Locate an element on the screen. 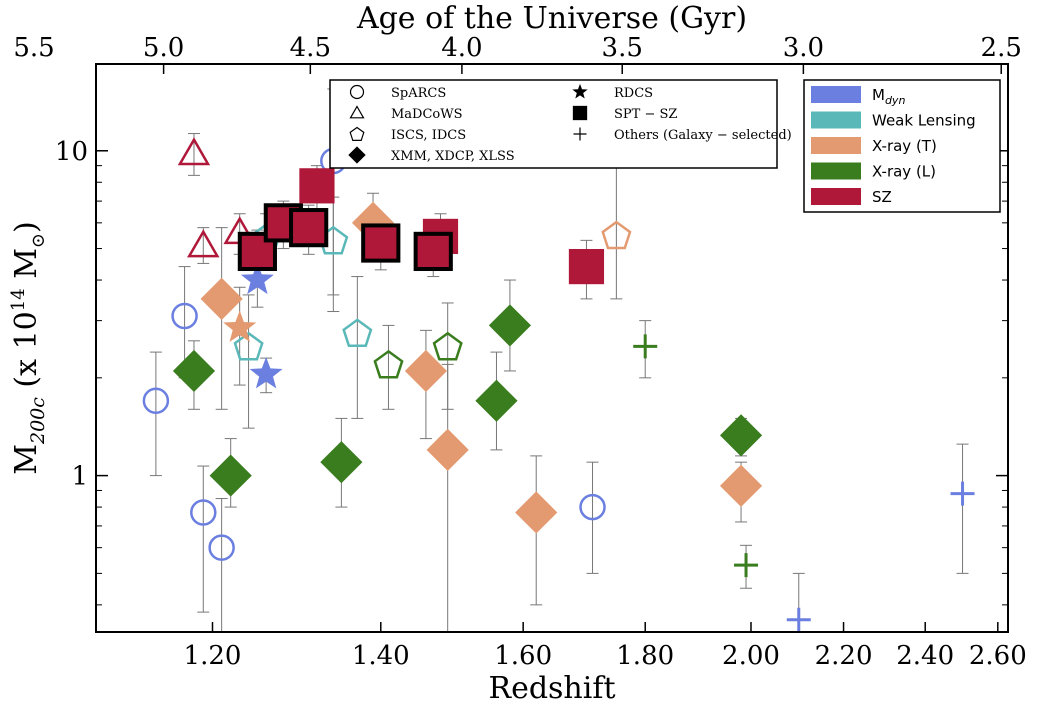 This screenshot has height=707, width=1037. method-legend: Mdyn Weak Lensing X-ray (T) X-ray (L) SZ is located at coordinates (902, 146).